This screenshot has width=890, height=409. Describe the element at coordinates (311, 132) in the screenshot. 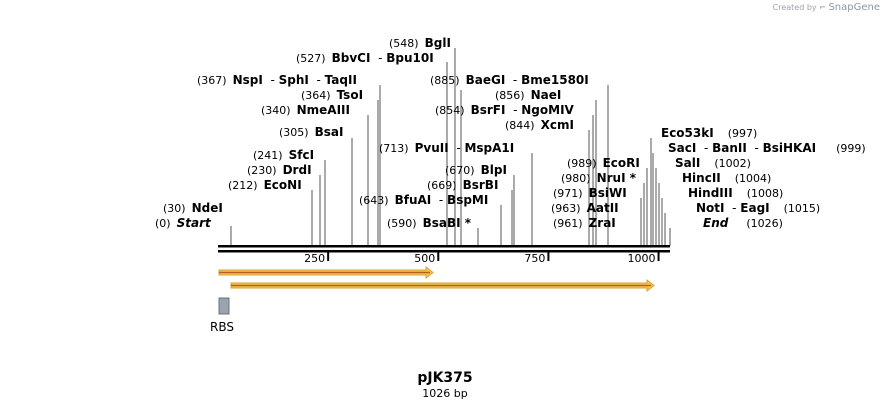

I see `site-label: (305) BsaI` at that location.